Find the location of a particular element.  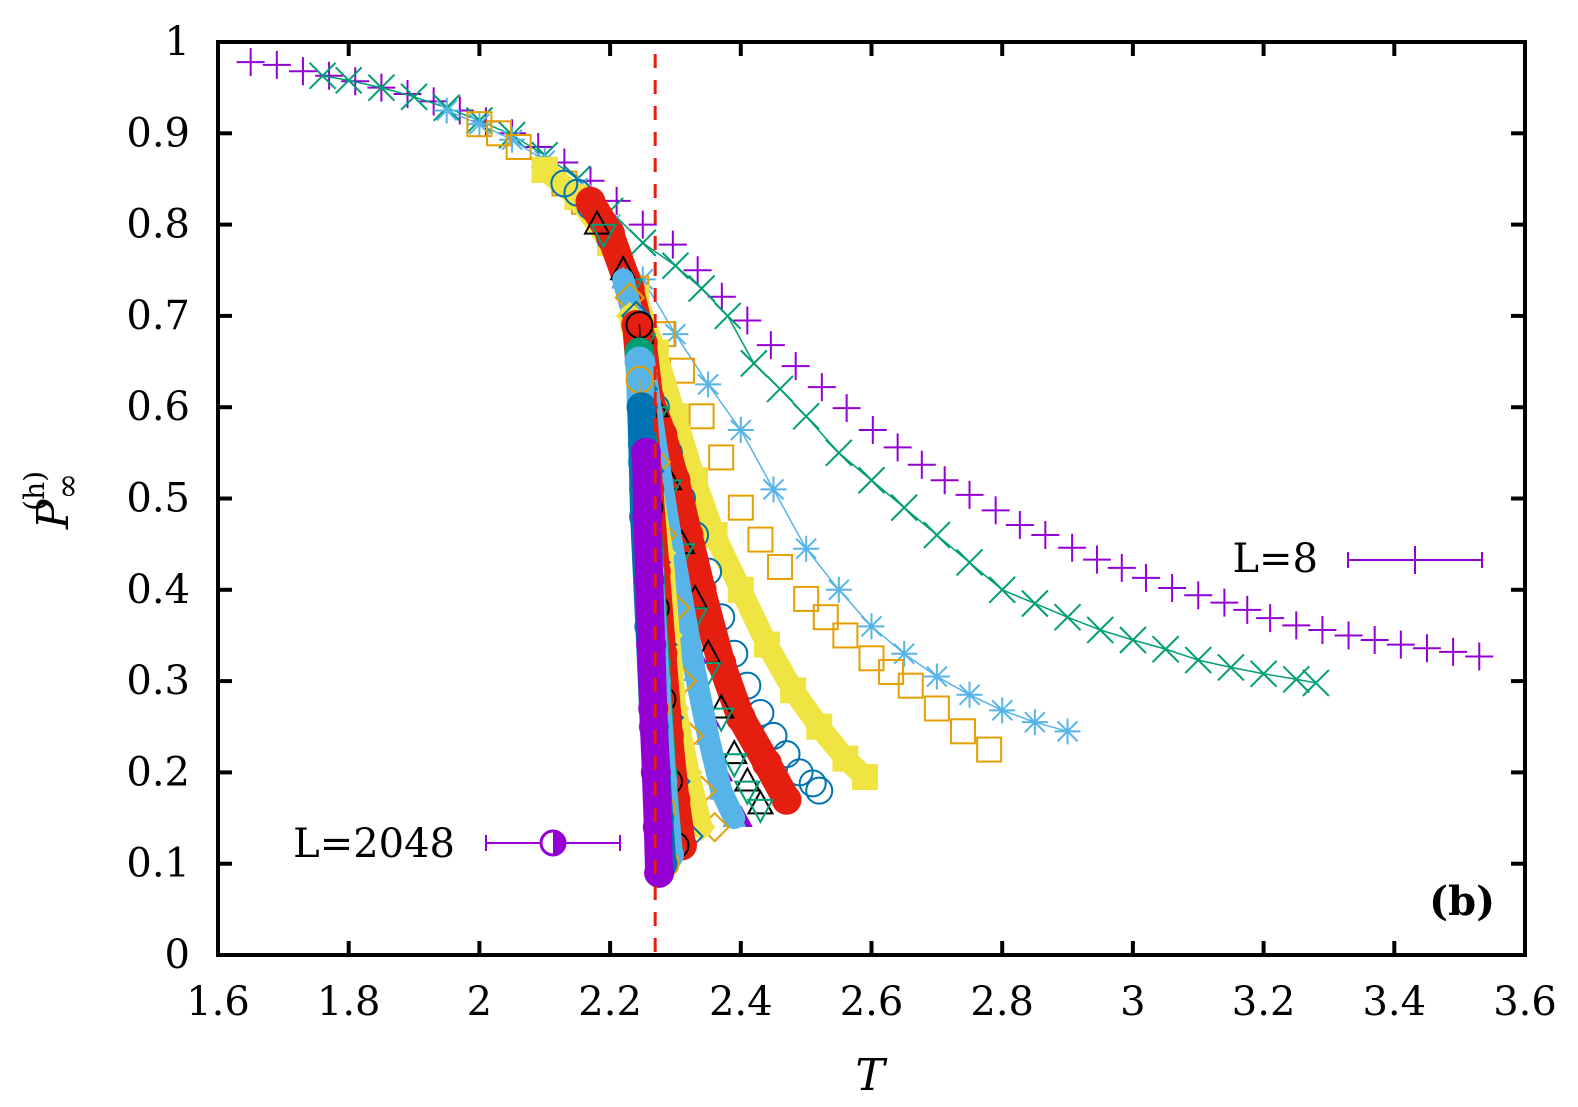

y-tick-label: 0.6 is located at coordinates (158, 407).